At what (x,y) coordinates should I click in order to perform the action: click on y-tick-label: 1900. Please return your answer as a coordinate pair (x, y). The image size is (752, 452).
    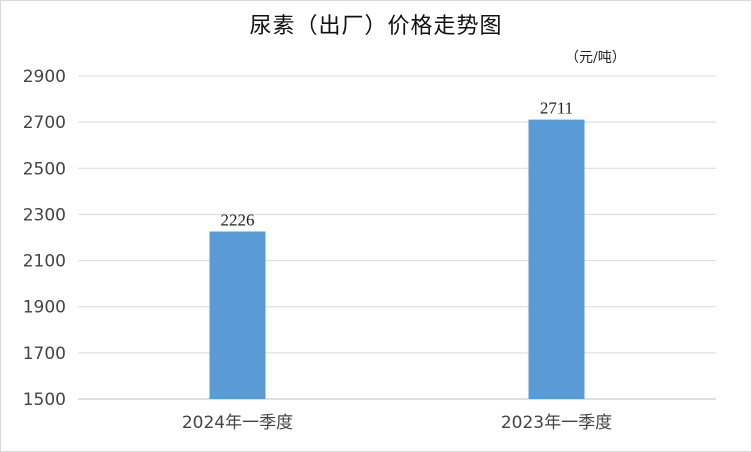
    Looking at the image, I should click on (44, 308).